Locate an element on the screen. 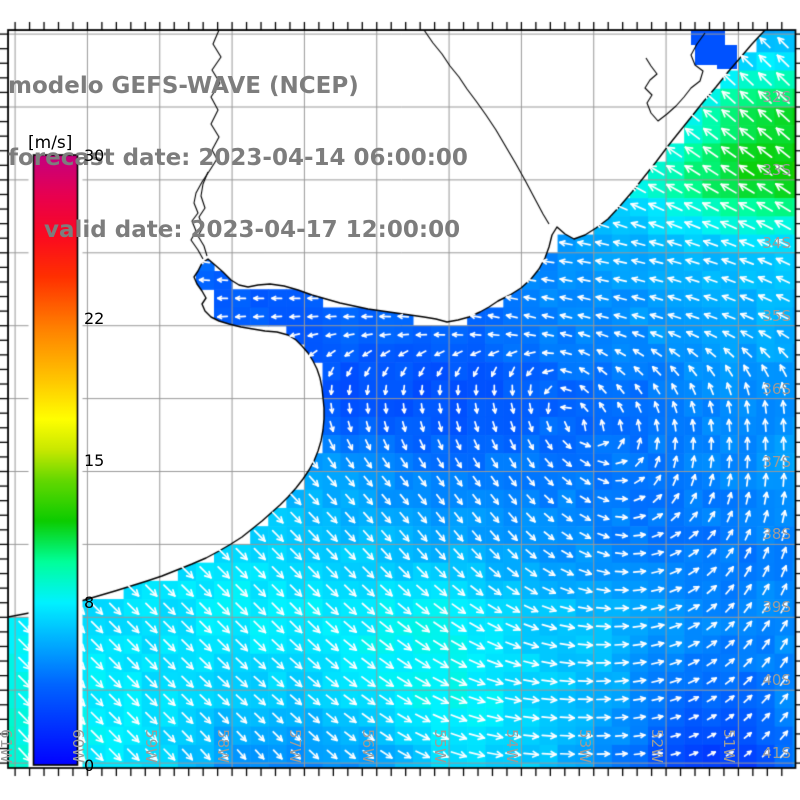 The height and width of the screenshot is (800, 800). lat-axis-label: 35S is located at coordinates (776, 315).